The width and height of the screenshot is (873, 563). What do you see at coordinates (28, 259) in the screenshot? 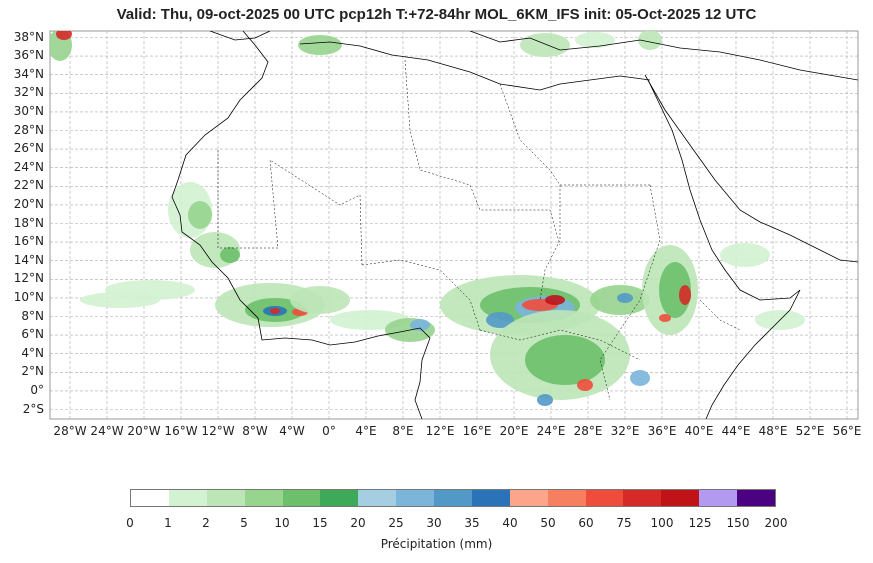
I see `lat-tick-label: 14°N` at bounding box center [28, 259].